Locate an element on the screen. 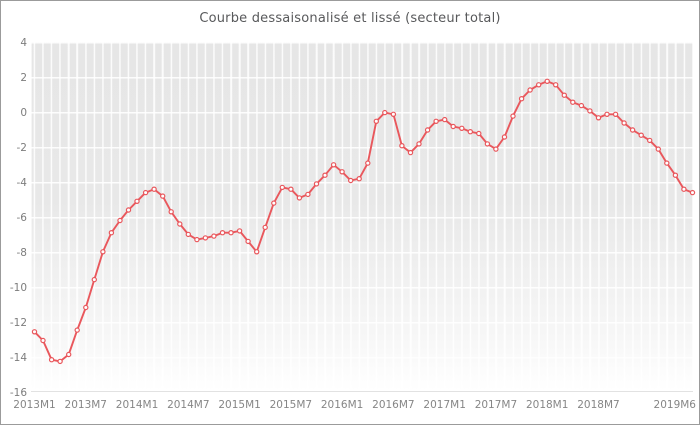 The image size is (700, 425). x-tick-label: 2017M1 is located at coordinates (444, 405).